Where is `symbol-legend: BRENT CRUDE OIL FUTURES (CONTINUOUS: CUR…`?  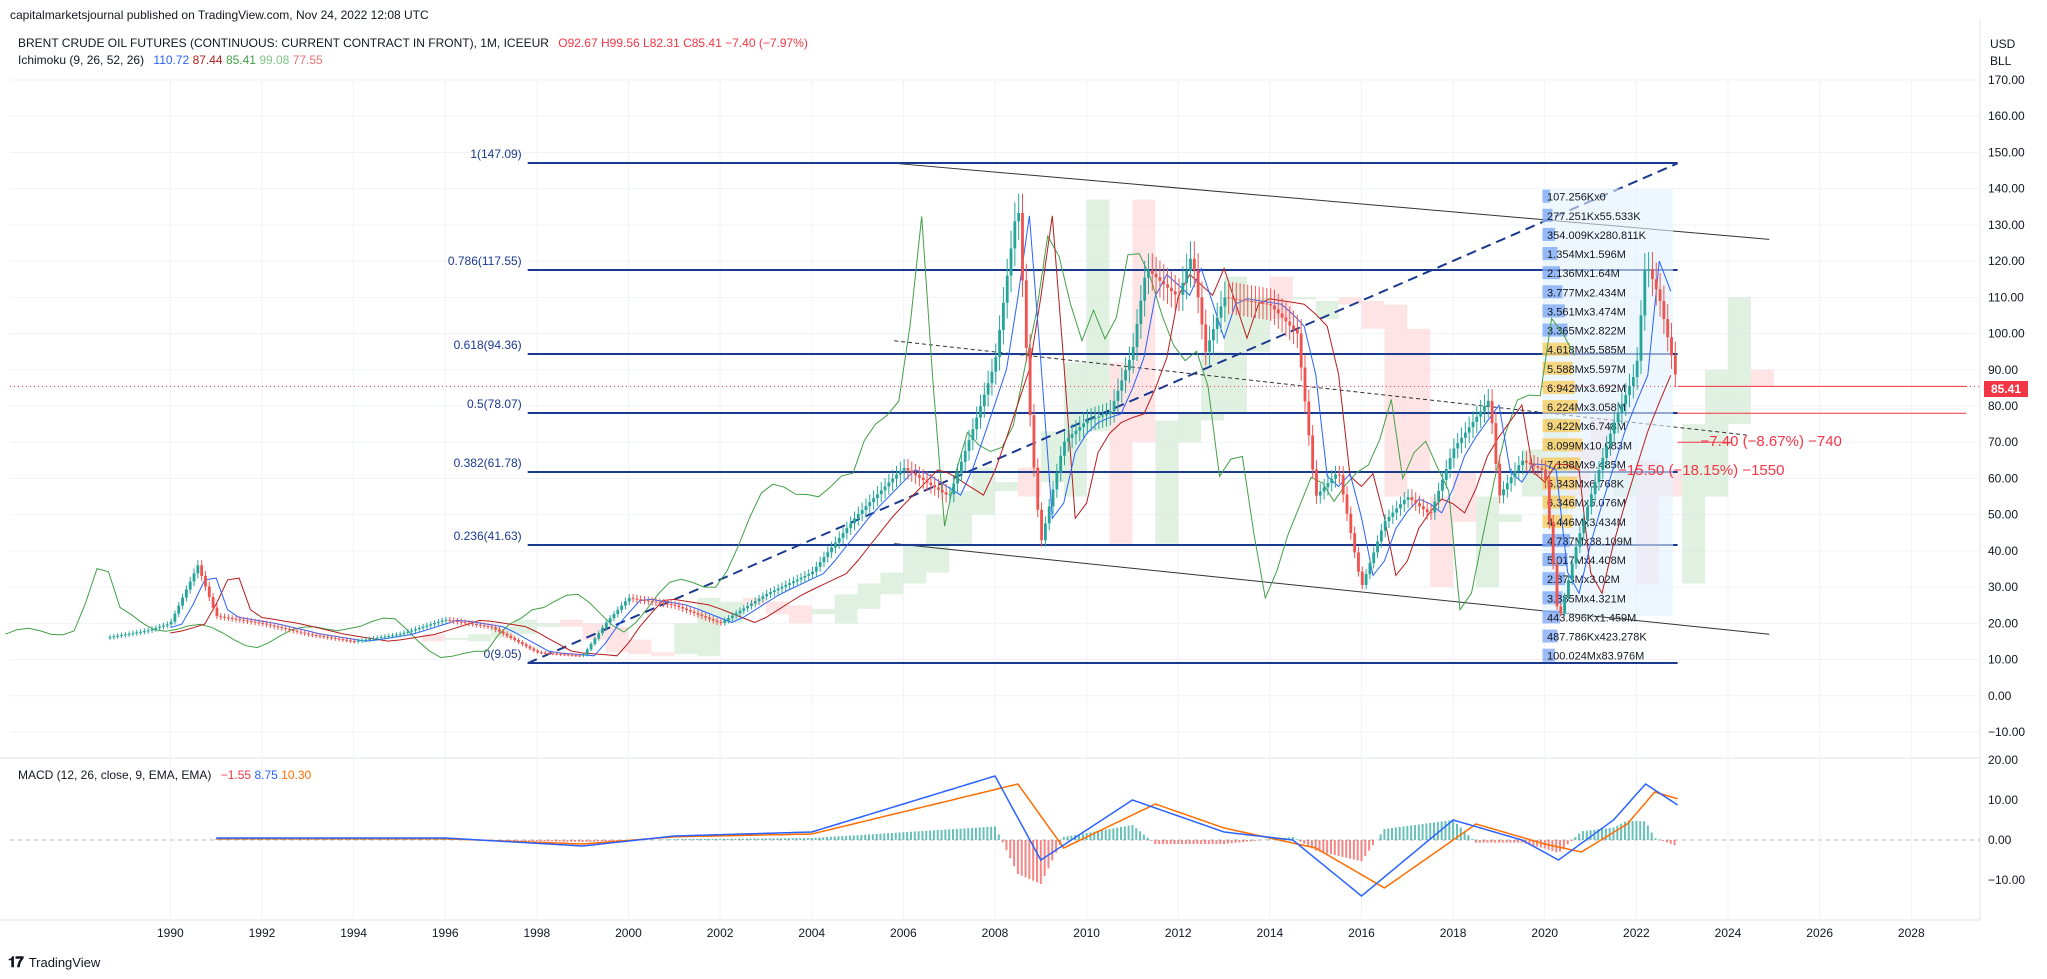 symbol-legend: BRENT CRUDE OIL FUTURES (CONTINUOUS: CUR… is located at coordinates (413, 43).